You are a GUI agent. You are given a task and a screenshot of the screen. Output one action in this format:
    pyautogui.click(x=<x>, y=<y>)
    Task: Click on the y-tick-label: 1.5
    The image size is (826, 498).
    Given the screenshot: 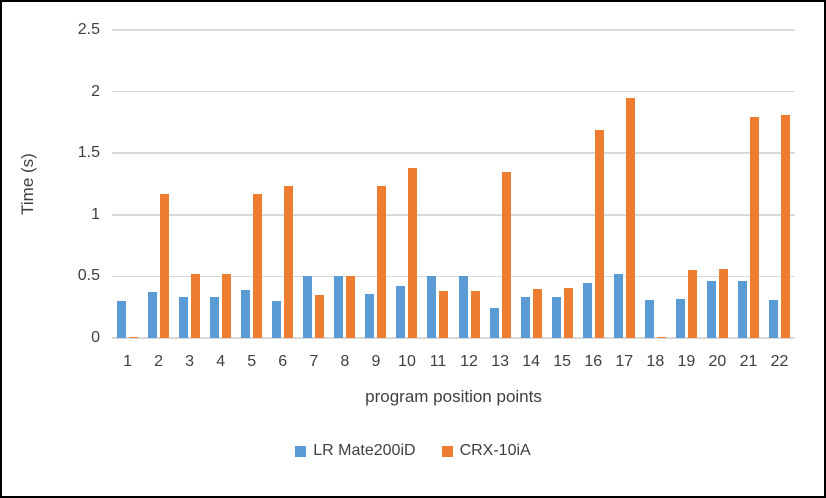 What is the action you would take?
    pyautogui.click(x=88, y=153)
    